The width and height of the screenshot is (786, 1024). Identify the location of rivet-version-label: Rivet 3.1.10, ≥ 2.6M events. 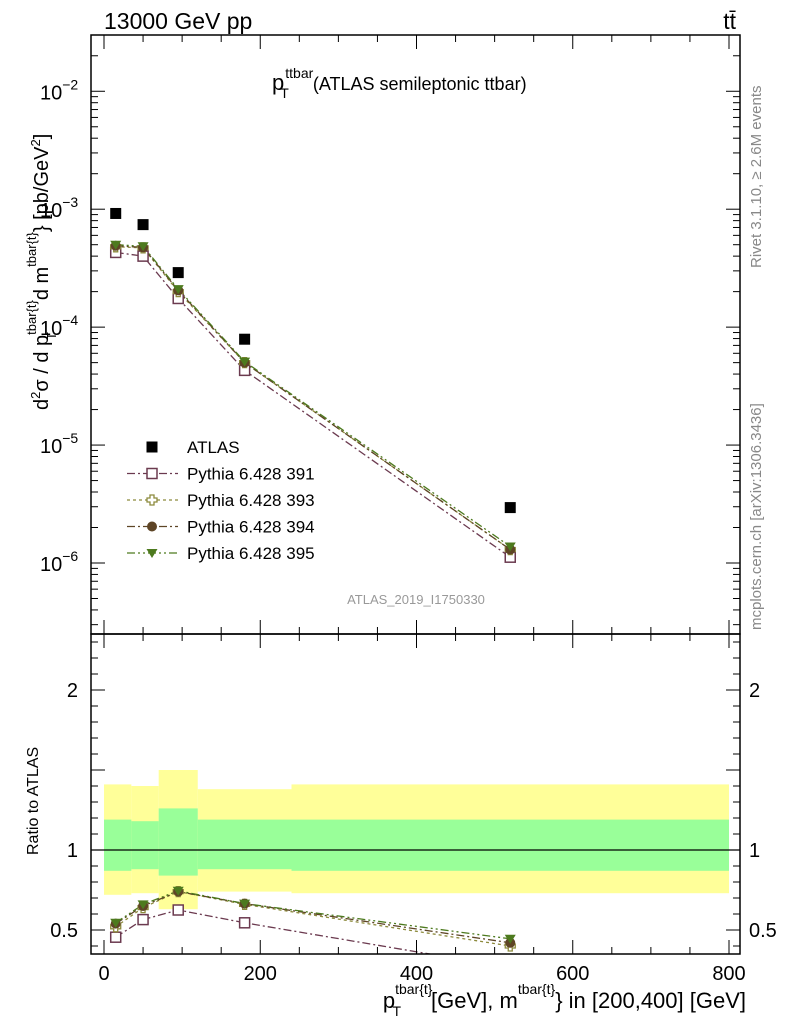
(756, 177).